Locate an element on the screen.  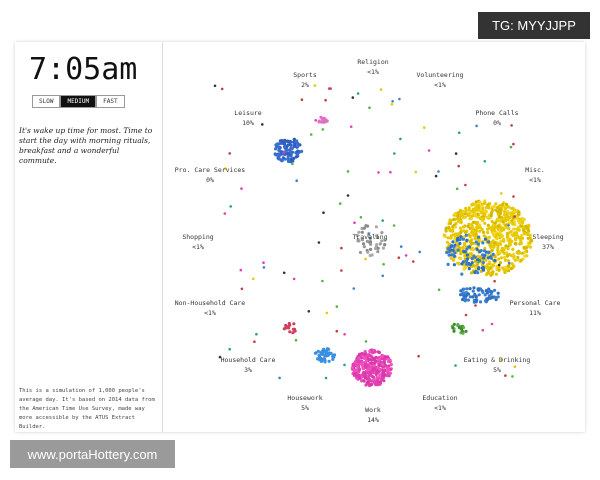
activity-share: <1% is located at coordinates (535, 180).